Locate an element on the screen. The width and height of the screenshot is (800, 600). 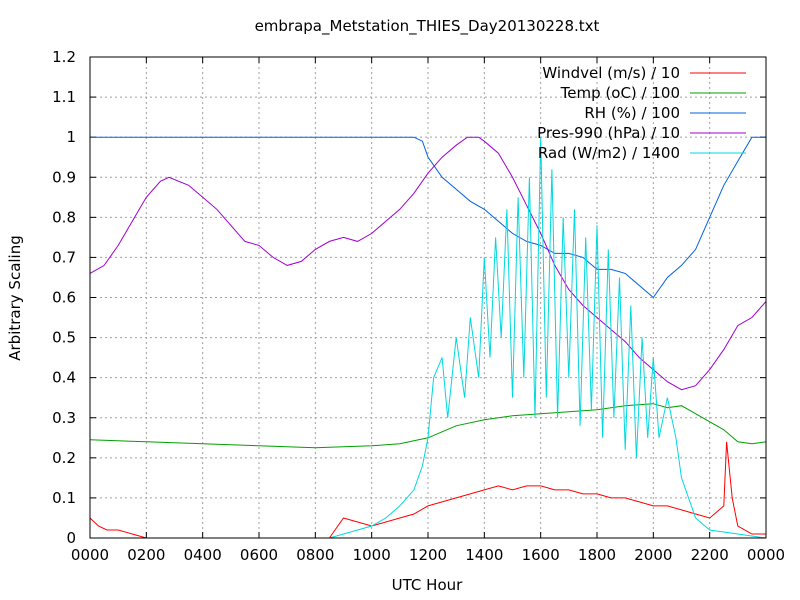
x-tick-label: 0800 is located at coordinates (315, 555).